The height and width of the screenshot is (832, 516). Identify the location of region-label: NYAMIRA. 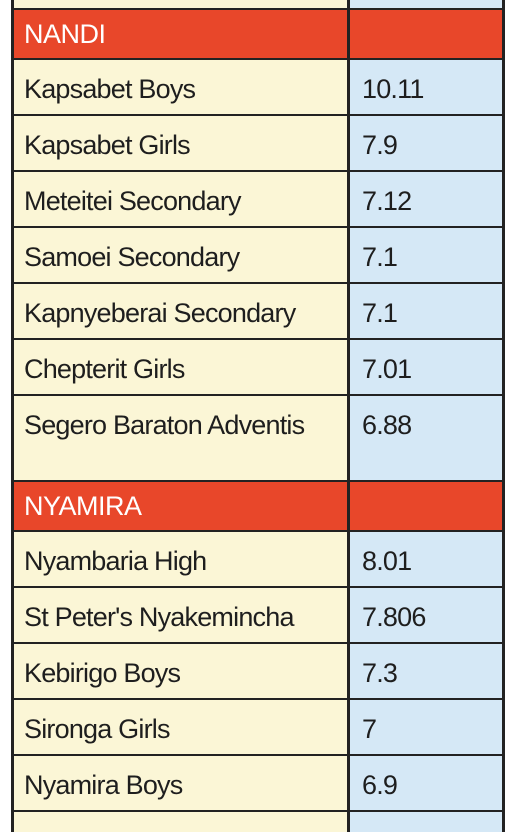
(83, 506).